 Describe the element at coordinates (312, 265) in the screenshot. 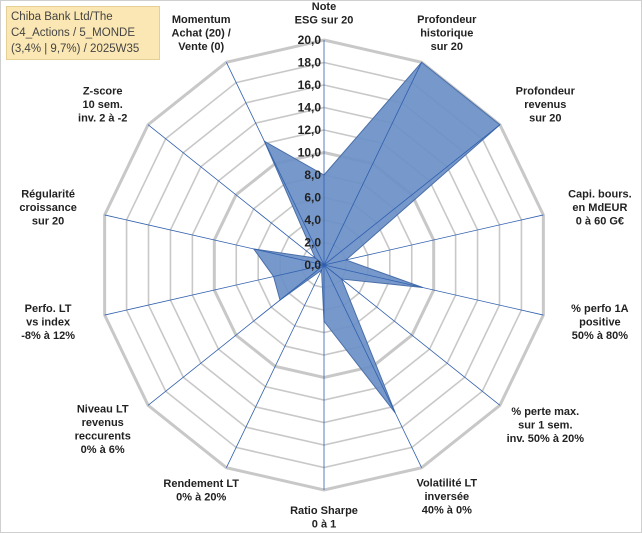

I see `tick-label-0: 0,0` at that location.